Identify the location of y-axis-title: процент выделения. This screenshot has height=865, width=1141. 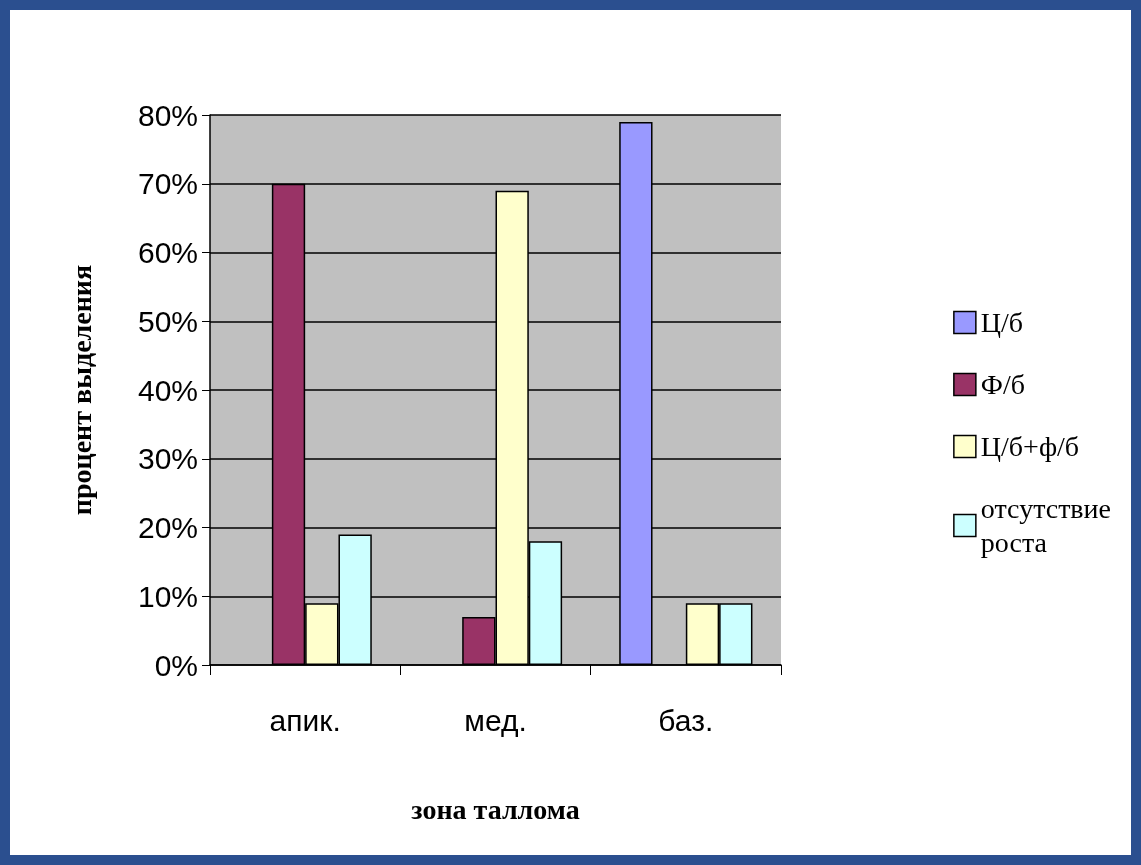
(81, 390).